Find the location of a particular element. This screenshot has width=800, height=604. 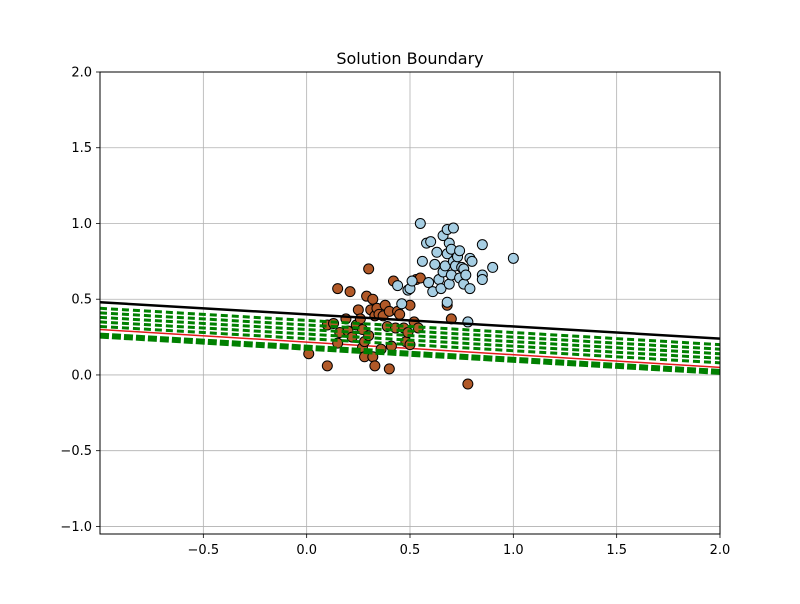

y-tick-label: −1.0 is located at coordinates (76, 527).